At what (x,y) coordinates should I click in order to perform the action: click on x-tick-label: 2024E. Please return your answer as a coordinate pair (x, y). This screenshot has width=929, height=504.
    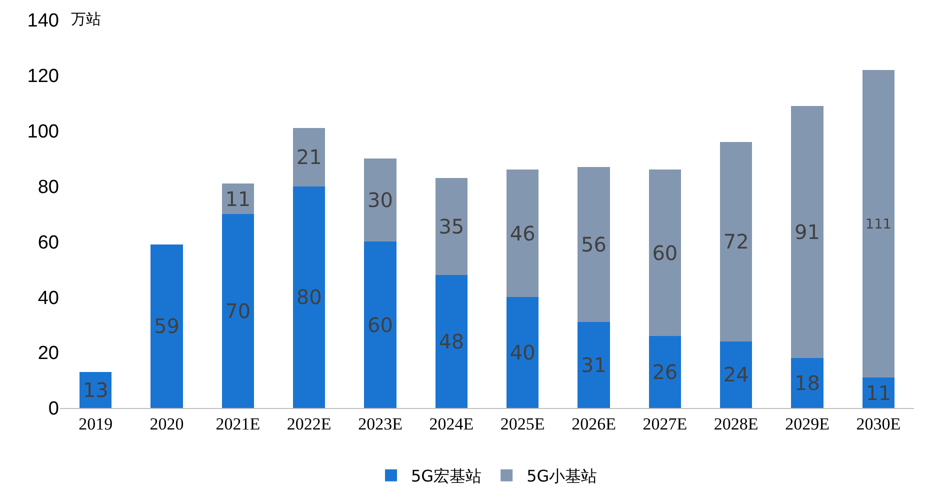
    Looking at the image, I should click on (451, 424).